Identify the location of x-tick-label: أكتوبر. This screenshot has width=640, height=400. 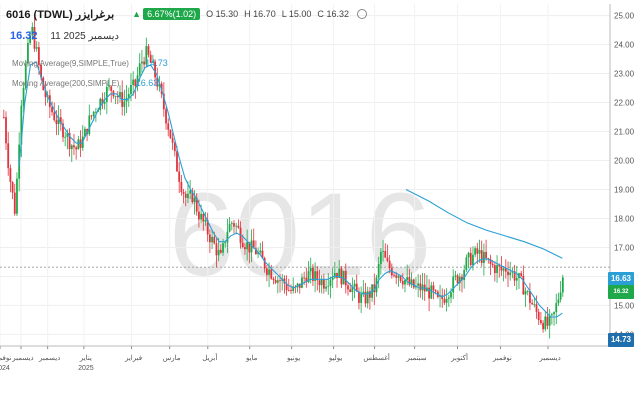
(459, 357).